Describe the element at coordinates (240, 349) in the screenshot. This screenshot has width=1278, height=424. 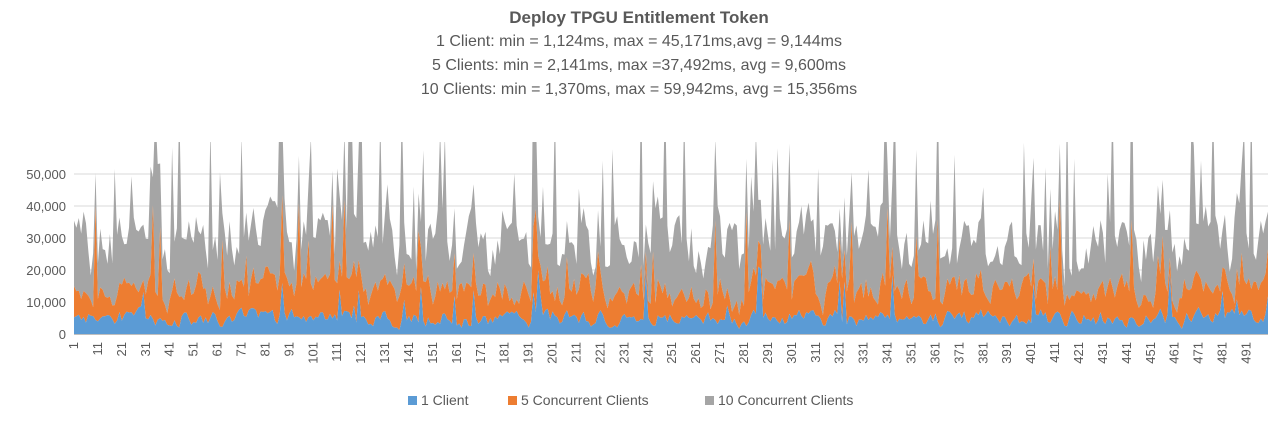
I see `x-tick-label: 71` at that location.